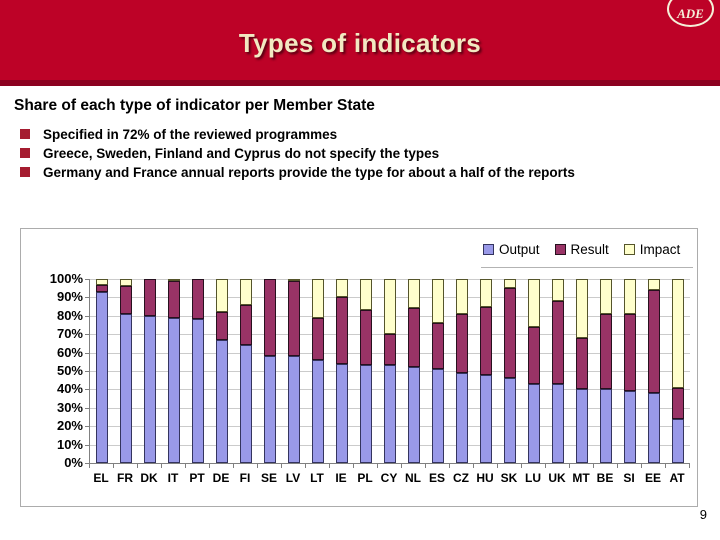  I want to click on bar-DE-output, so click(222, 401).